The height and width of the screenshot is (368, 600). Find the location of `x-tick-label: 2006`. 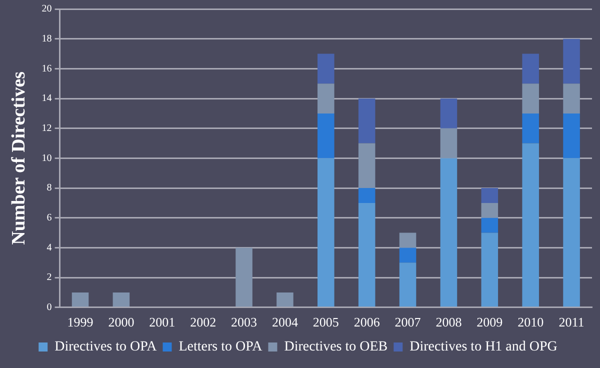

x-tick-label: 2006 is located at coordinates (367, 322).